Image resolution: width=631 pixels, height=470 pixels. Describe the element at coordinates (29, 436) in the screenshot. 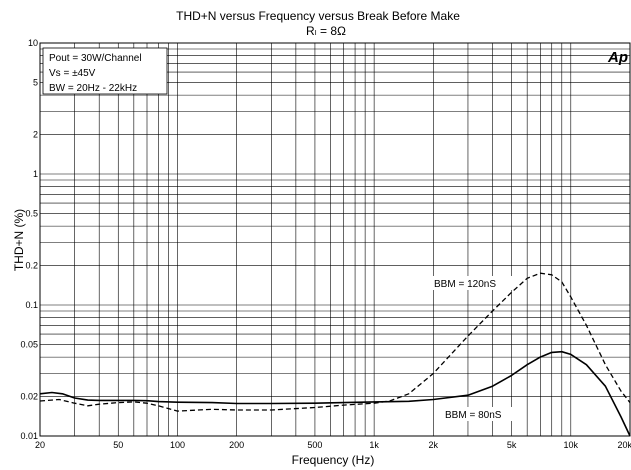

I see `y-tick-label: 0.01` at that location.